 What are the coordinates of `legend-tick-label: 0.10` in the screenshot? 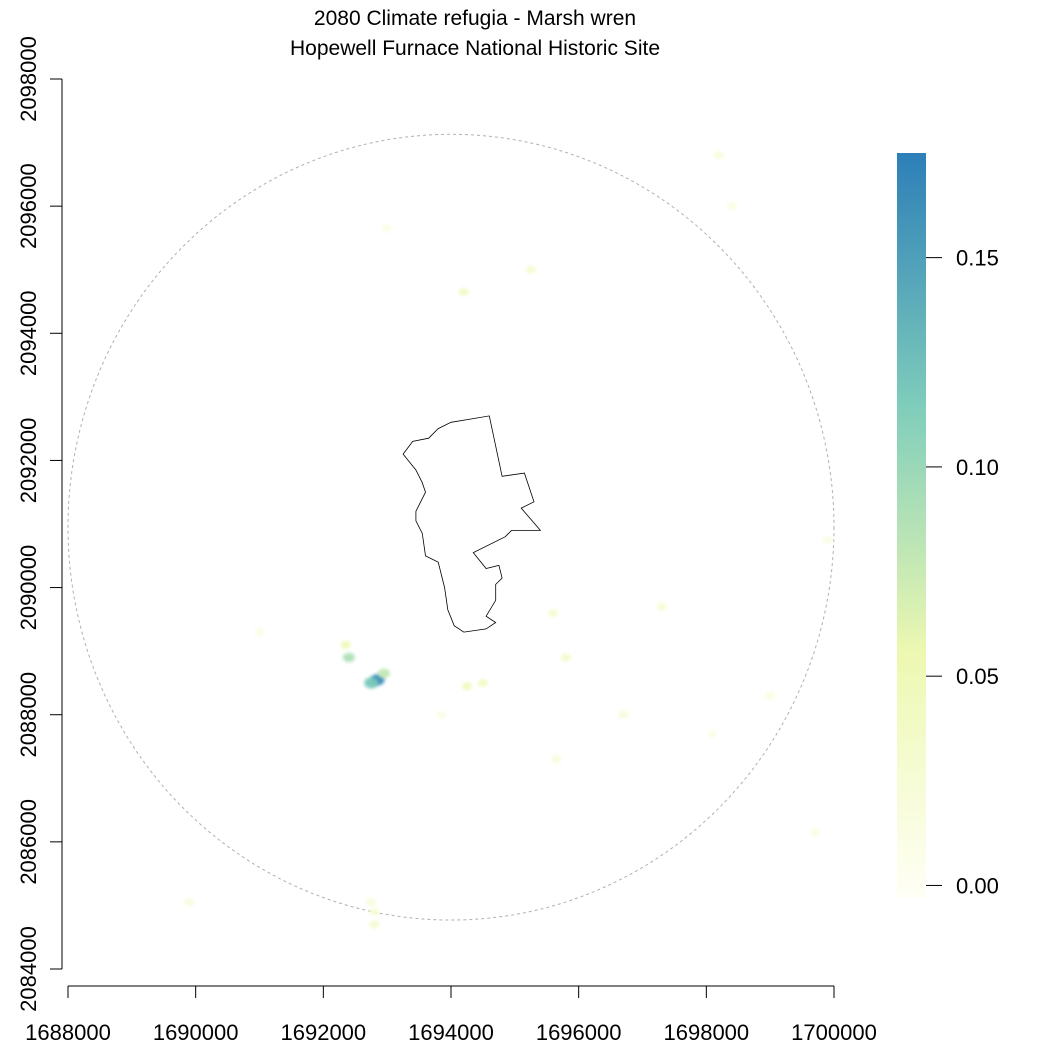 It's located at (977, 467).